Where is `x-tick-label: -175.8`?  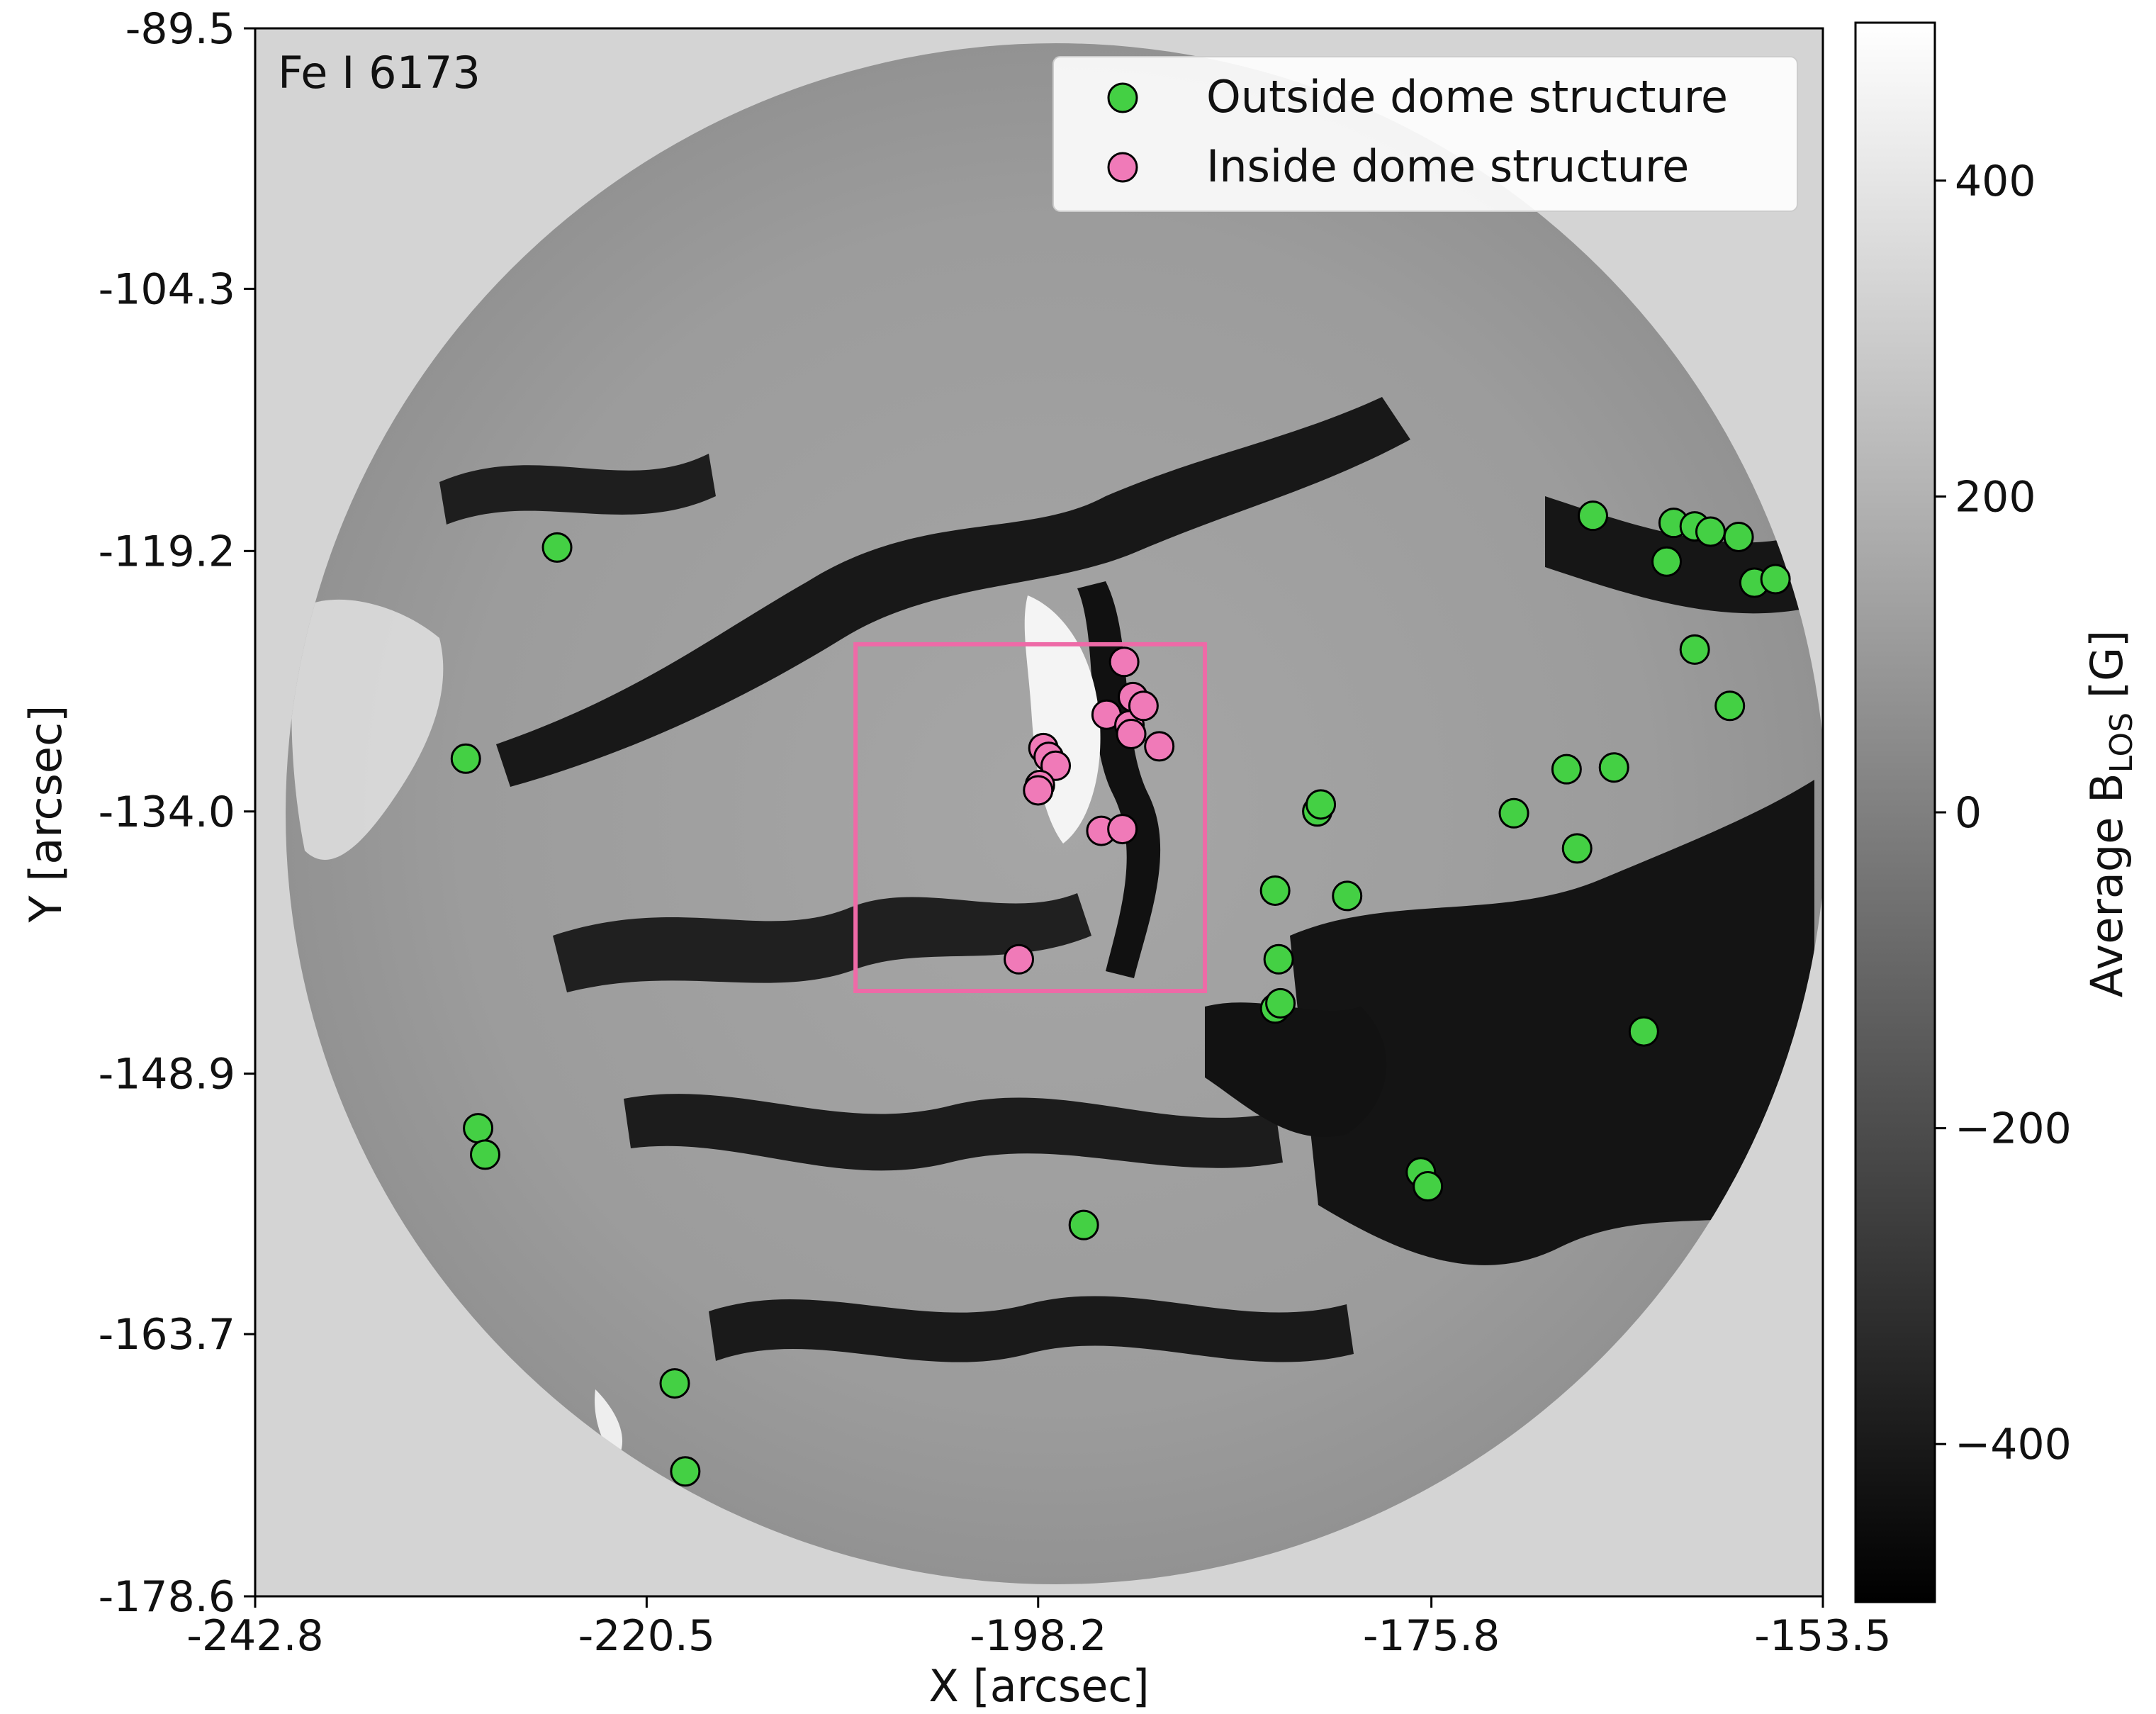
x-tick-label: -175.8 is located at coordinates (1431, 1636).